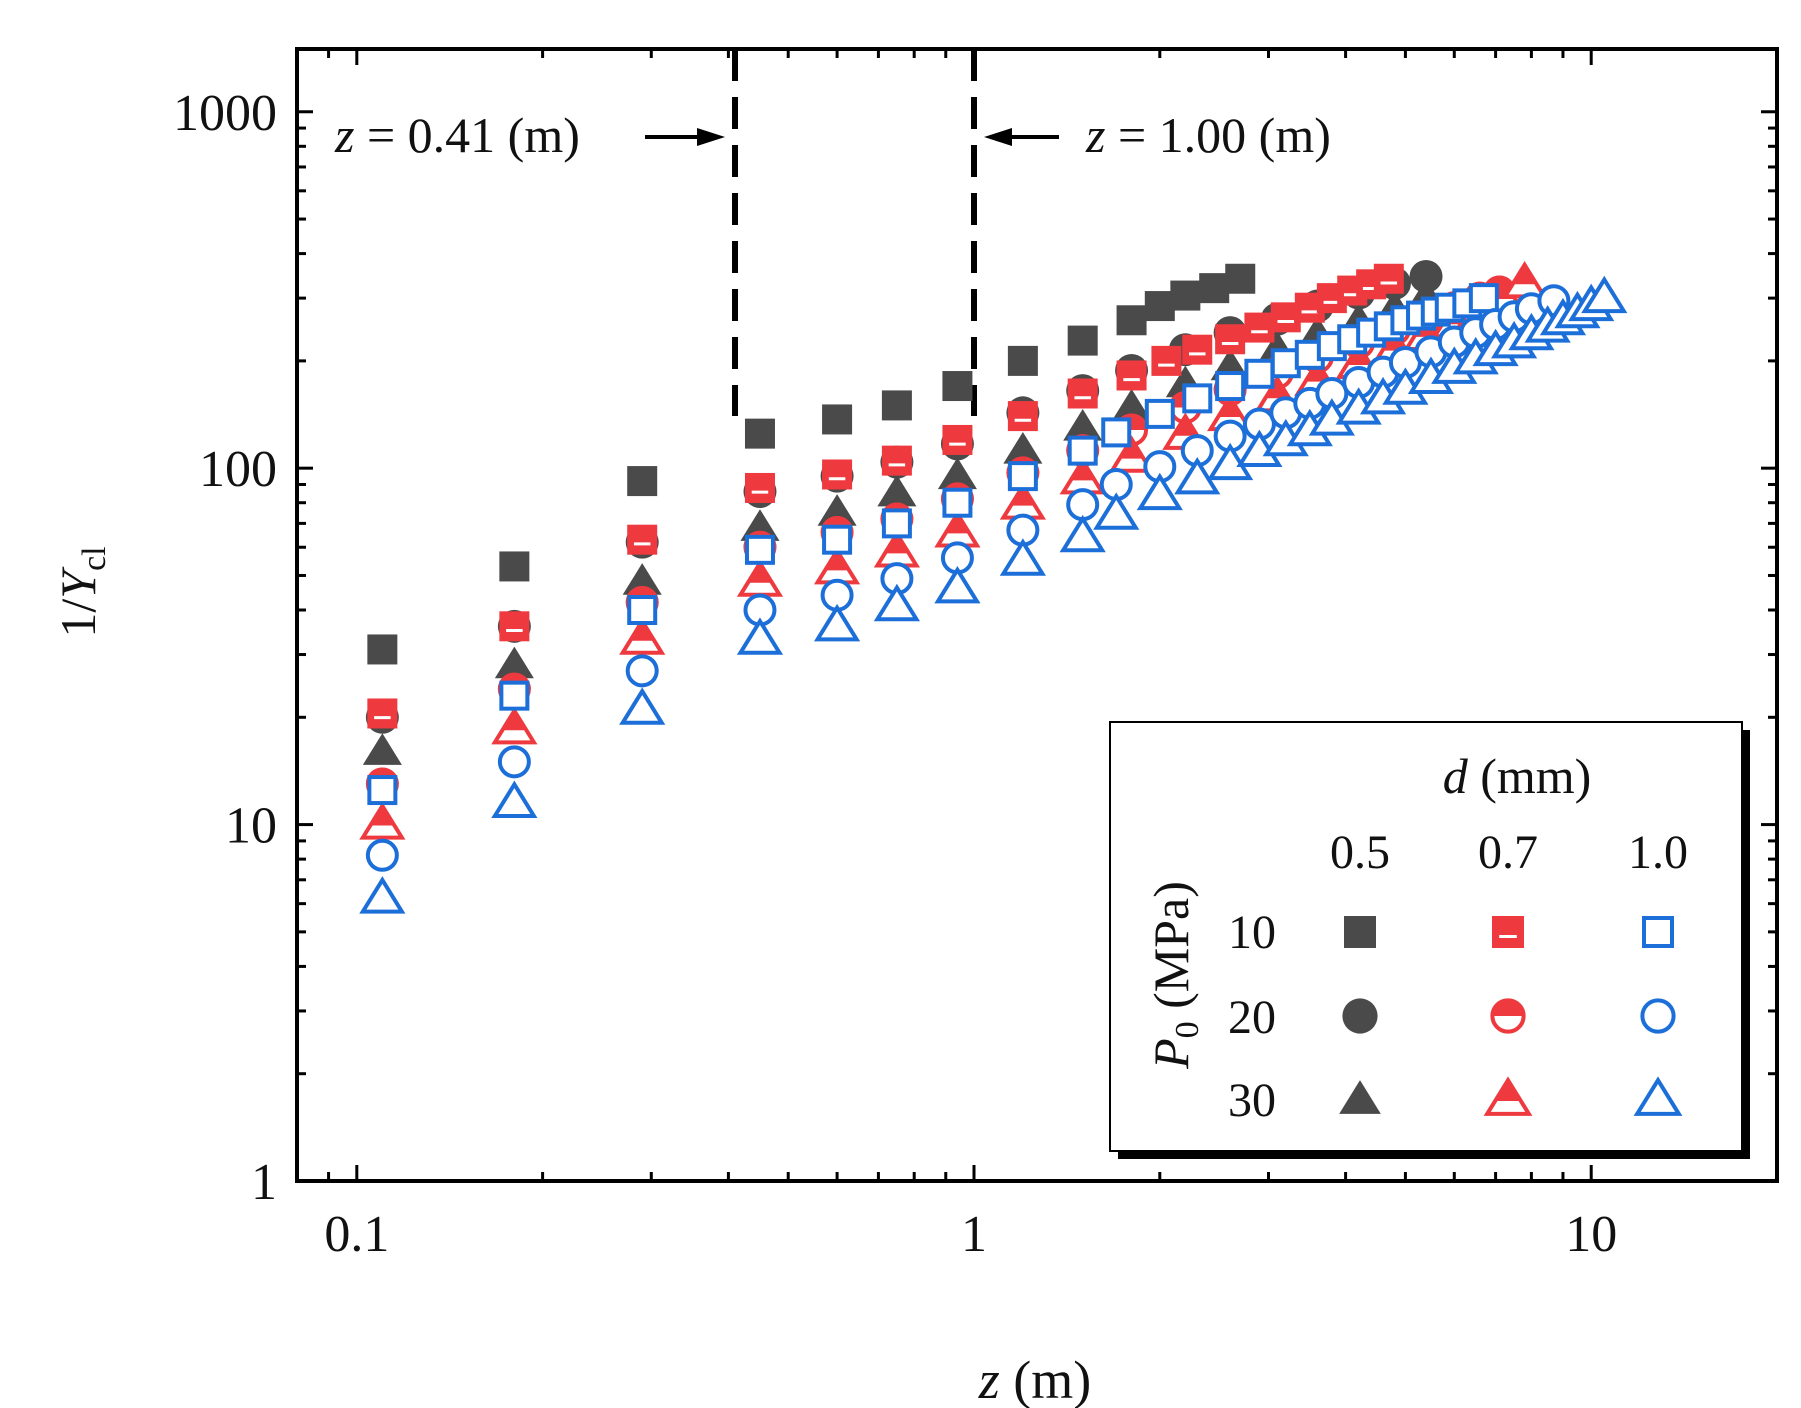 Image resolution: width=1801 pixels, height=1408 pixels. I want to click on legend-markers, so click(1511, 1016).